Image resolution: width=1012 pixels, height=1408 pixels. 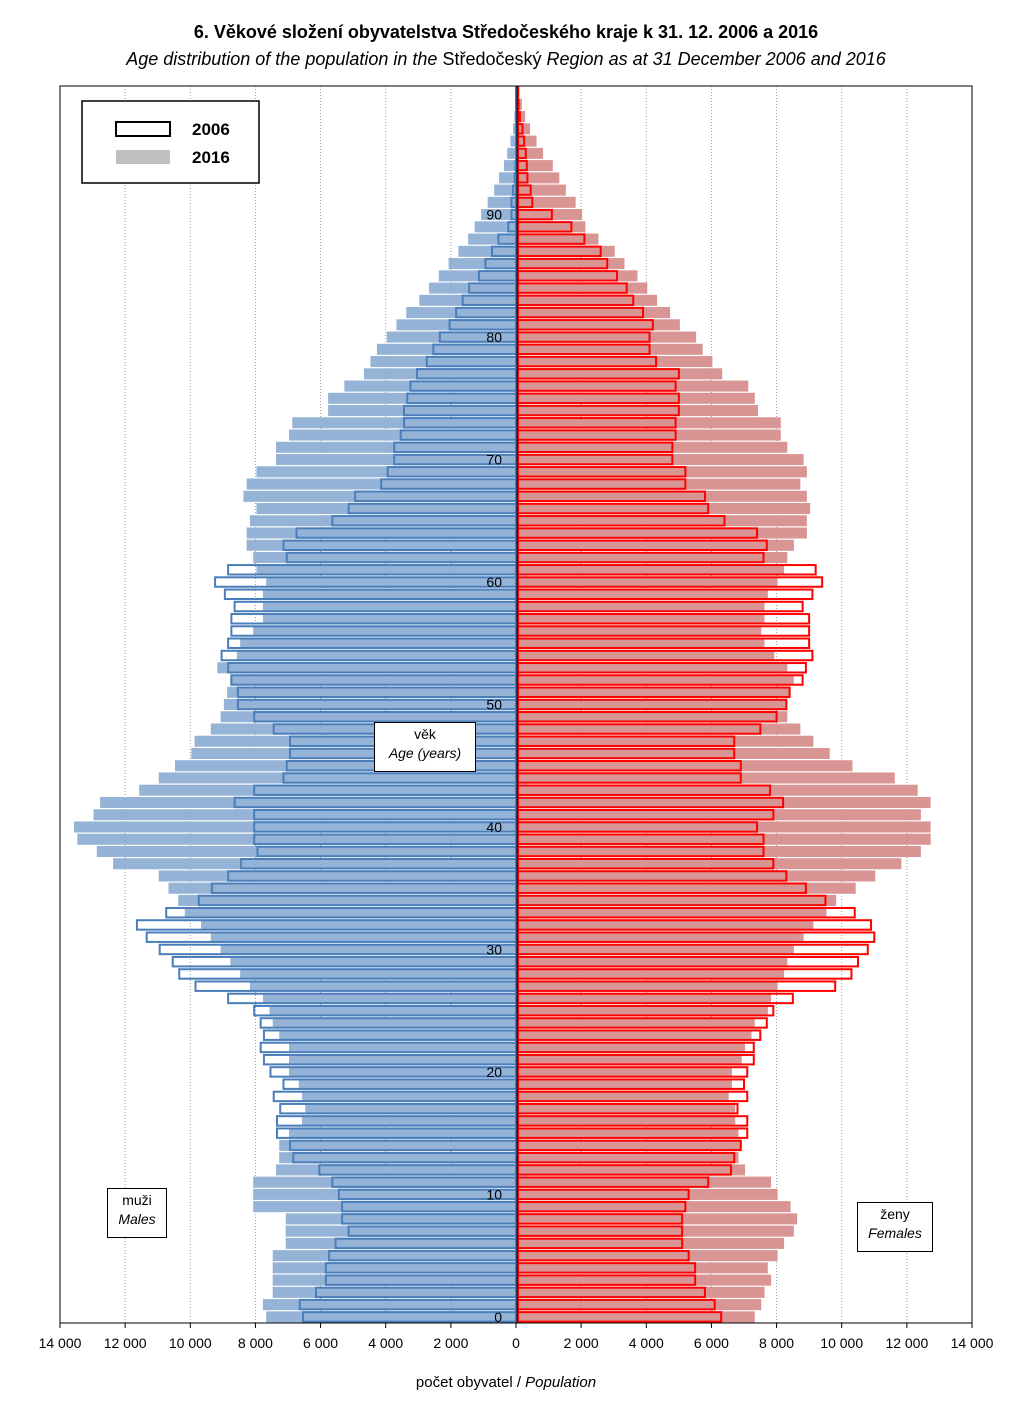 I want to click on age-tick-label: 20, so click(x=494, y=1072).